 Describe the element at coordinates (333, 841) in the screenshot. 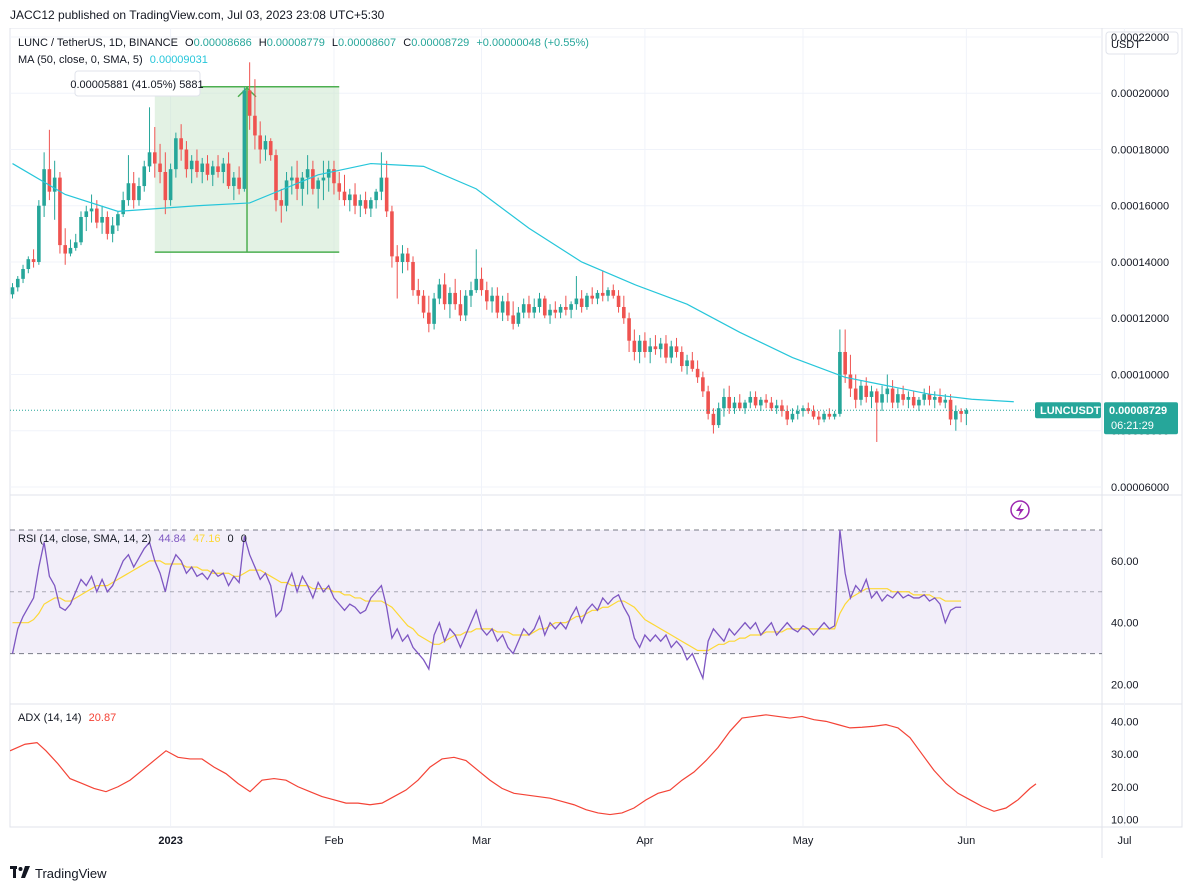

I see `time-tick-label: Feb` at that location.